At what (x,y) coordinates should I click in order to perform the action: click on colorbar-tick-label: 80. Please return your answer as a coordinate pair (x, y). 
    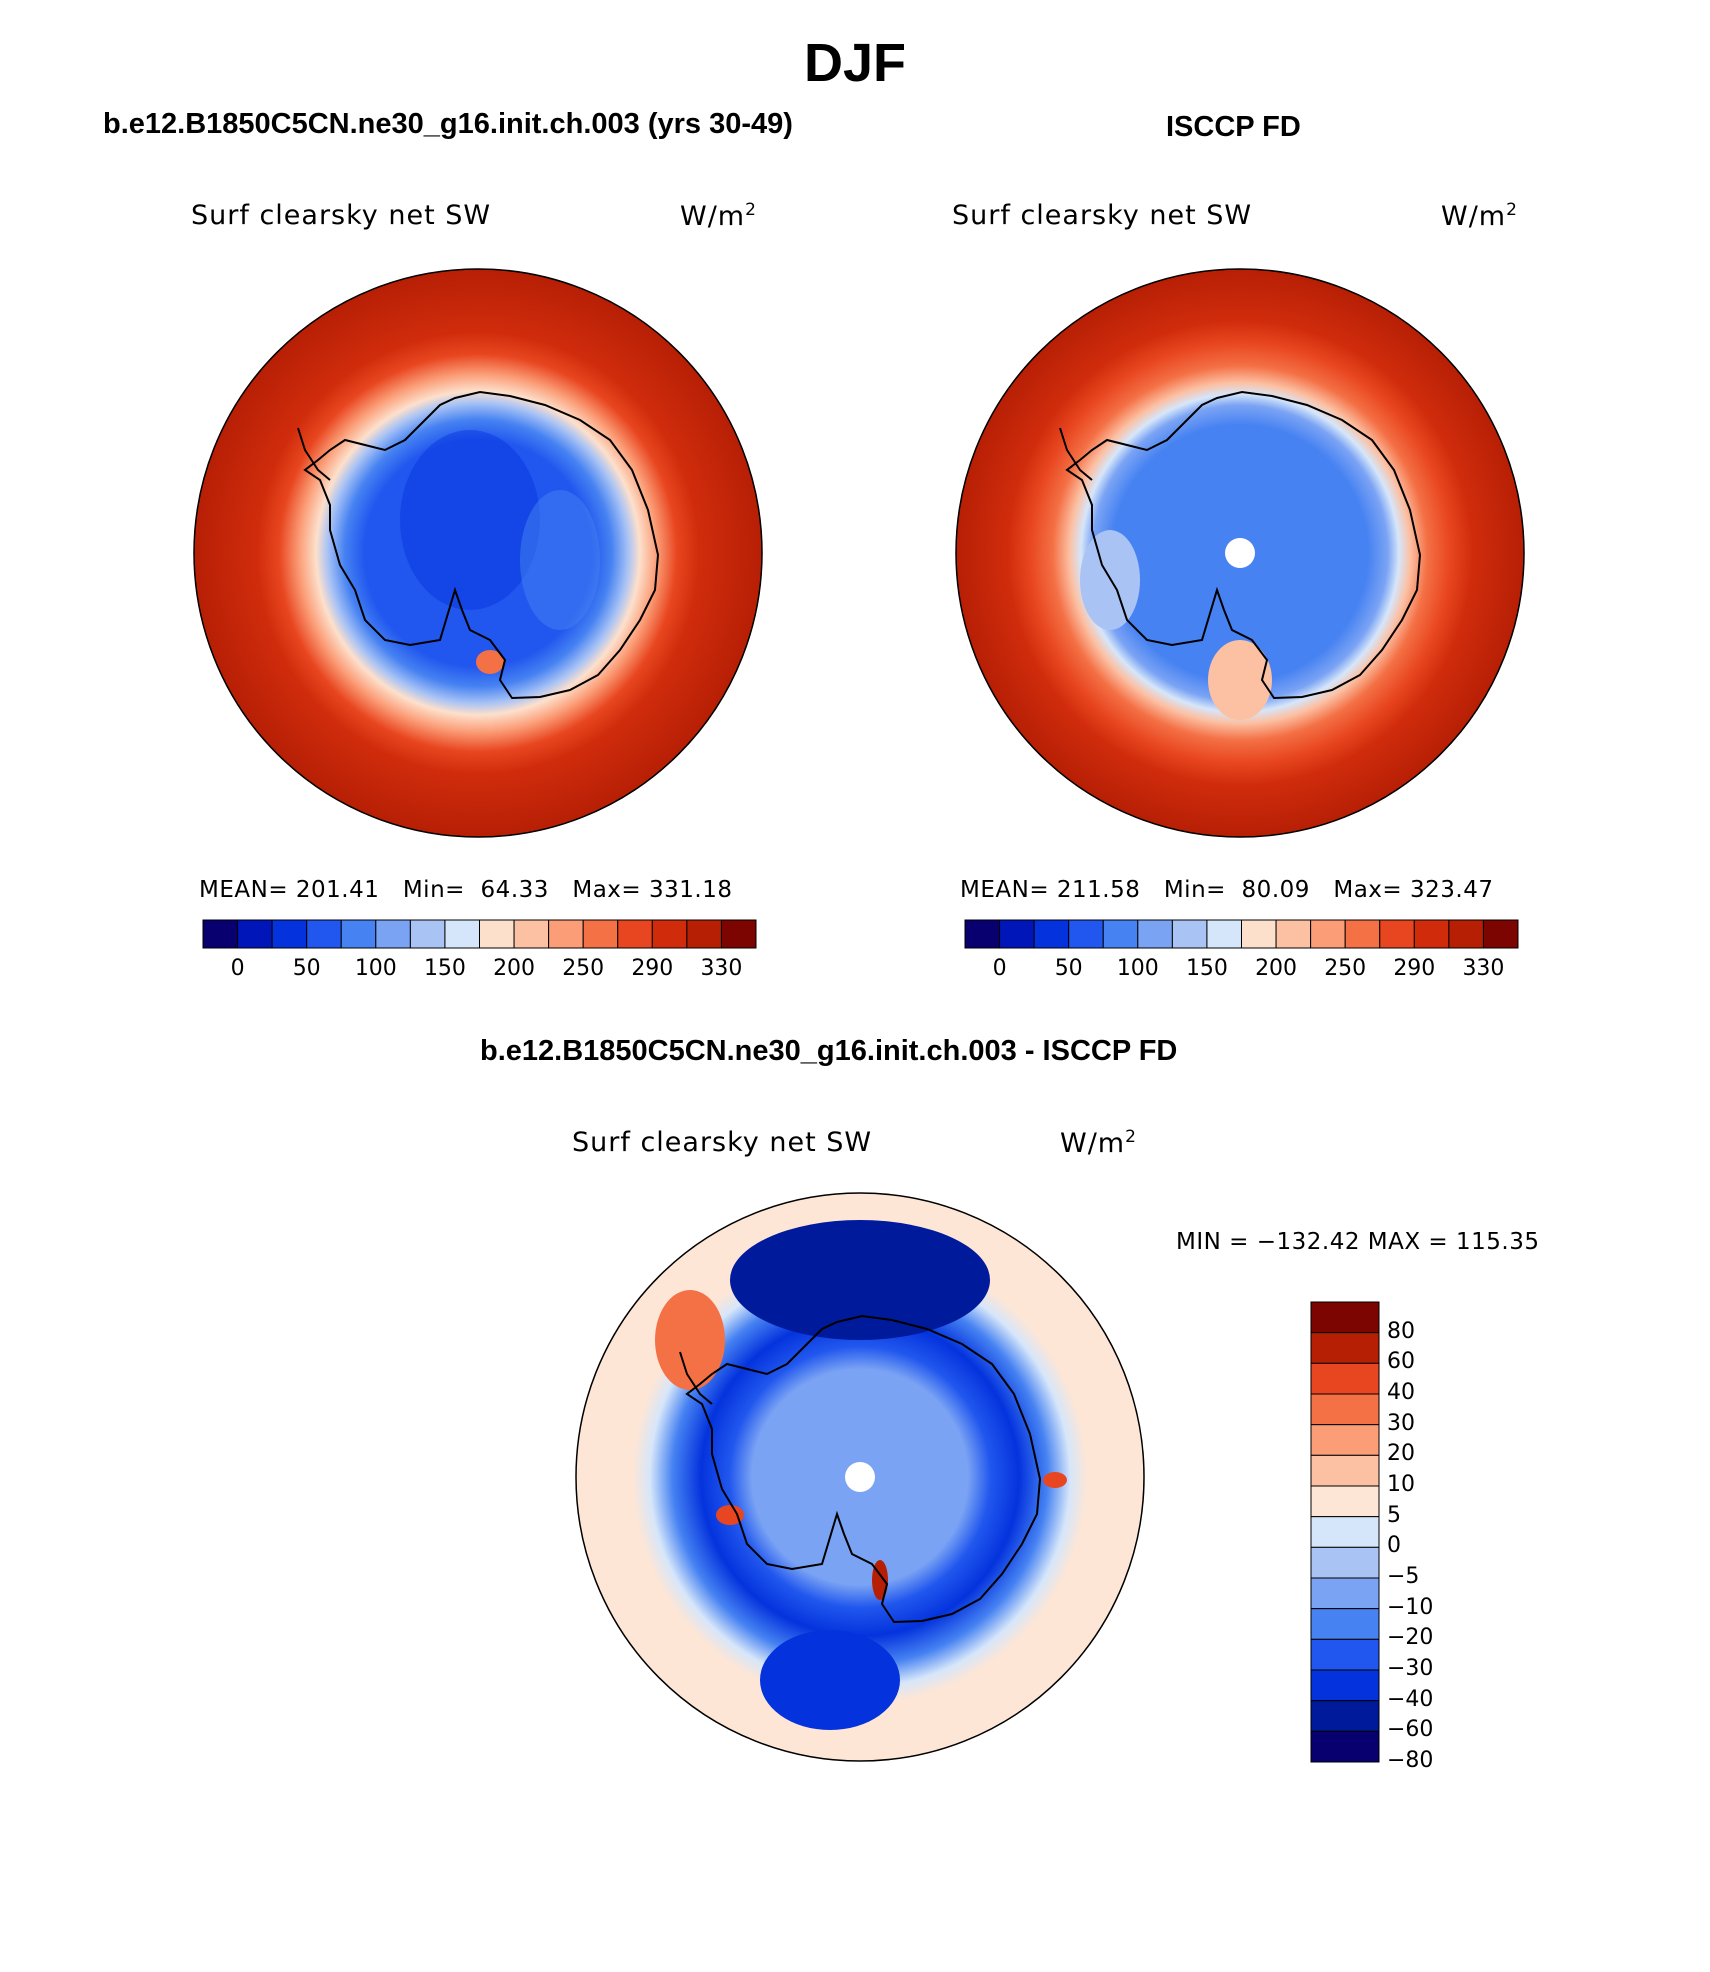
    Looking at the image, I should click on (1401, 1331).